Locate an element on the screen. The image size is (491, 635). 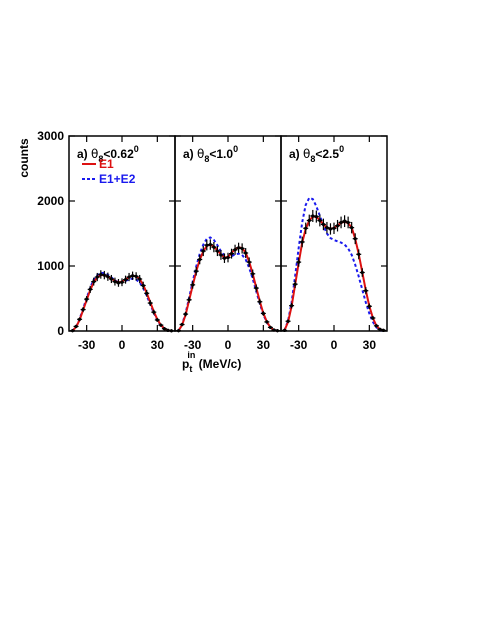
data-layer is located at coordinates (228, 264).